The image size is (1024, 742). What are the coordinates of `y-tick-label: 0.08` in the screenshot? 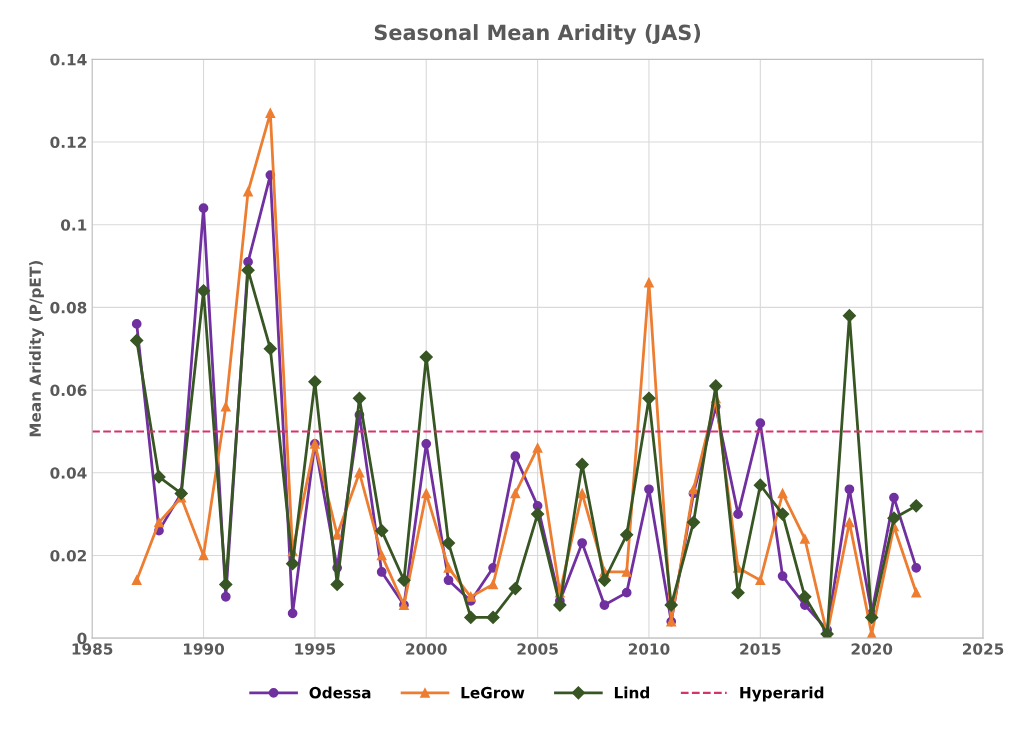 It's located at (68, 307).